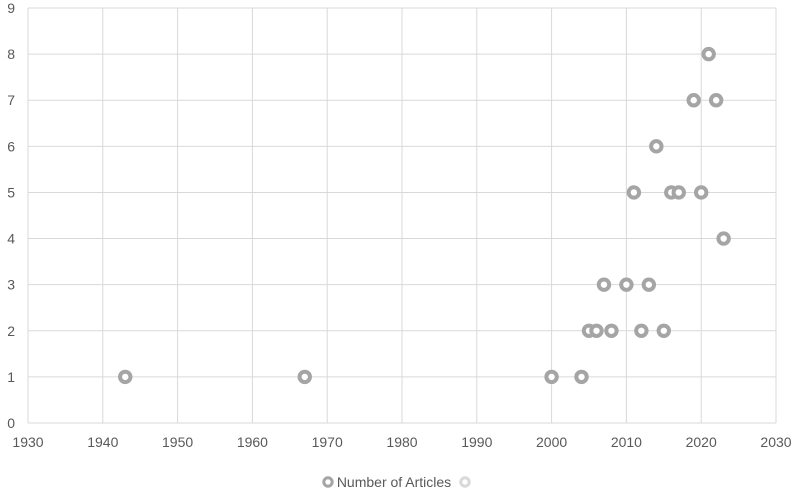  What do you see at coordinates (11, 285) in the screenshot?
I see `y-tick-label: 3` at bounding box center [11, 285].